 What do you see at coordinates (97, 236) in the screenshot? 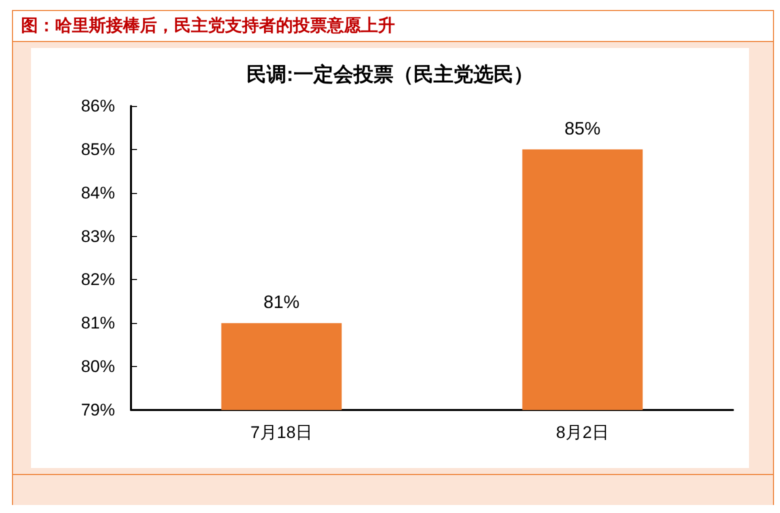
I see `y-tick-label: 83%` at bounding box center [97, 236].